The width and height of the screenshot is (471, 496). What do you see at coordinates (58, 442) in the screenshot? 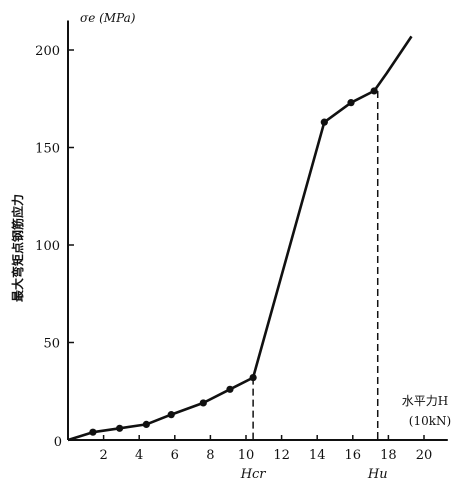
I see `origin-label: 0` at bounding box center [58, 442].